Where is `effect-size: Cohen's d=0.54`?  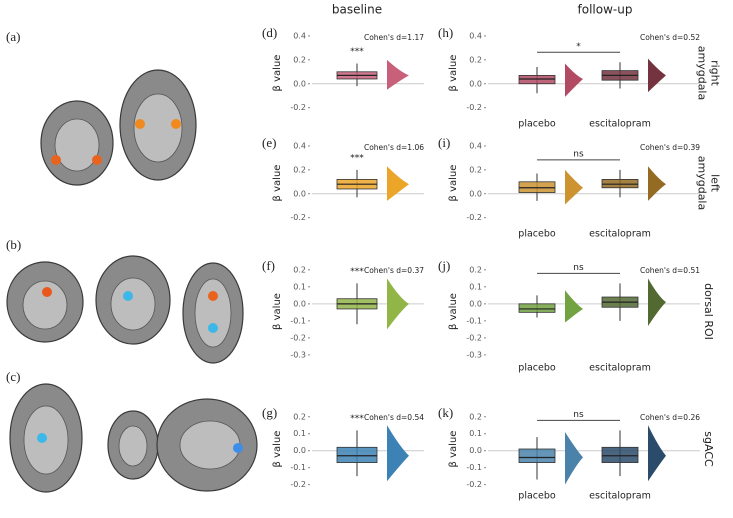
effect-size: Cohen's d=0.54 is located at coordinates (394, 417).